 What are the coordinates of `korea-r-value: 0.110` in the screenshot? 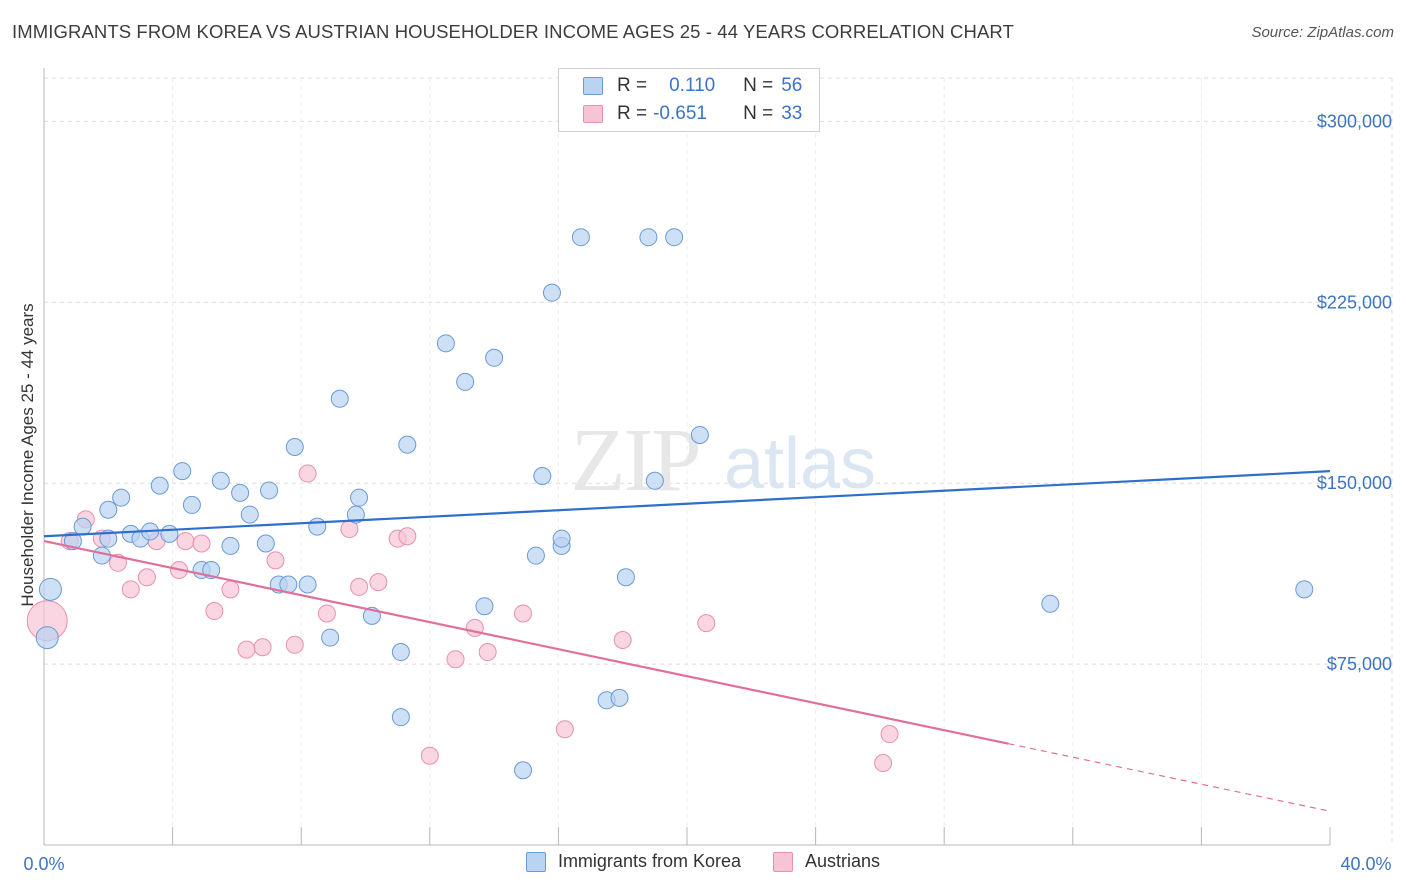 It's located at (692, 85).